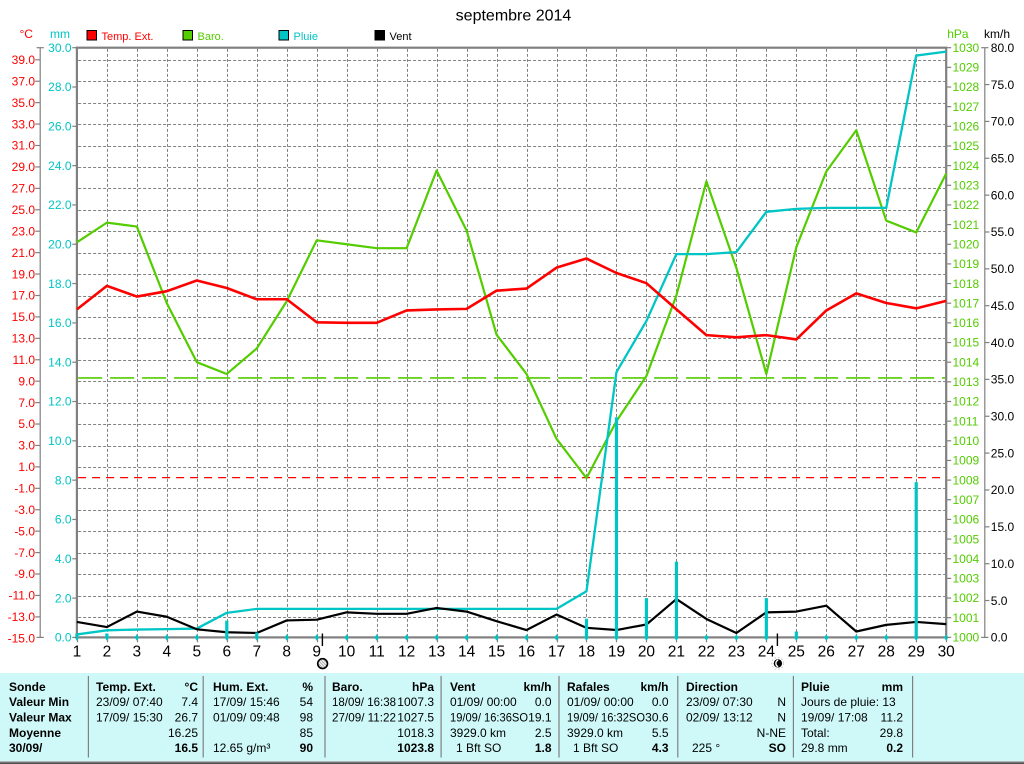  I want to click on svg-text: 19, so click(616, 652).